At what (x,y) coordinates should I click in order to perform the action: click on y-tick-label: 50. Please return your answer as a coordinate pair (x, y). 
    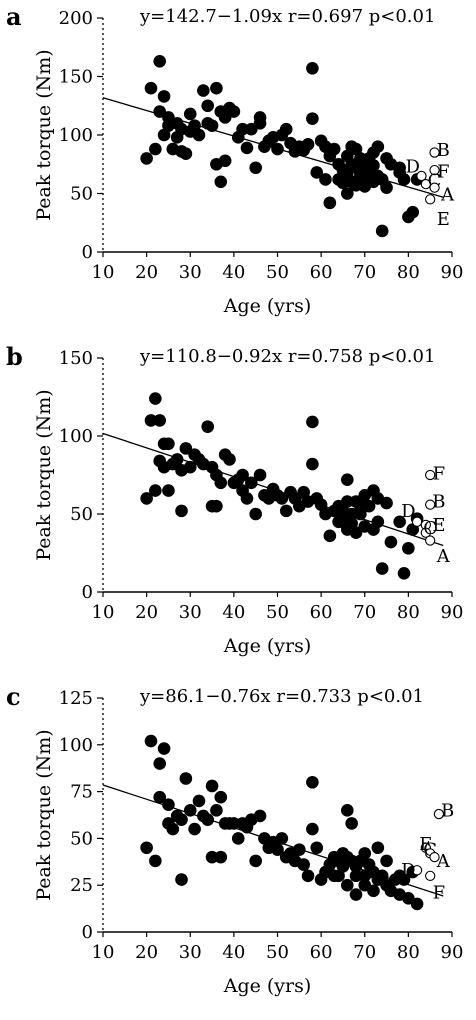
    Looking at the image, I should click on (81, 514).